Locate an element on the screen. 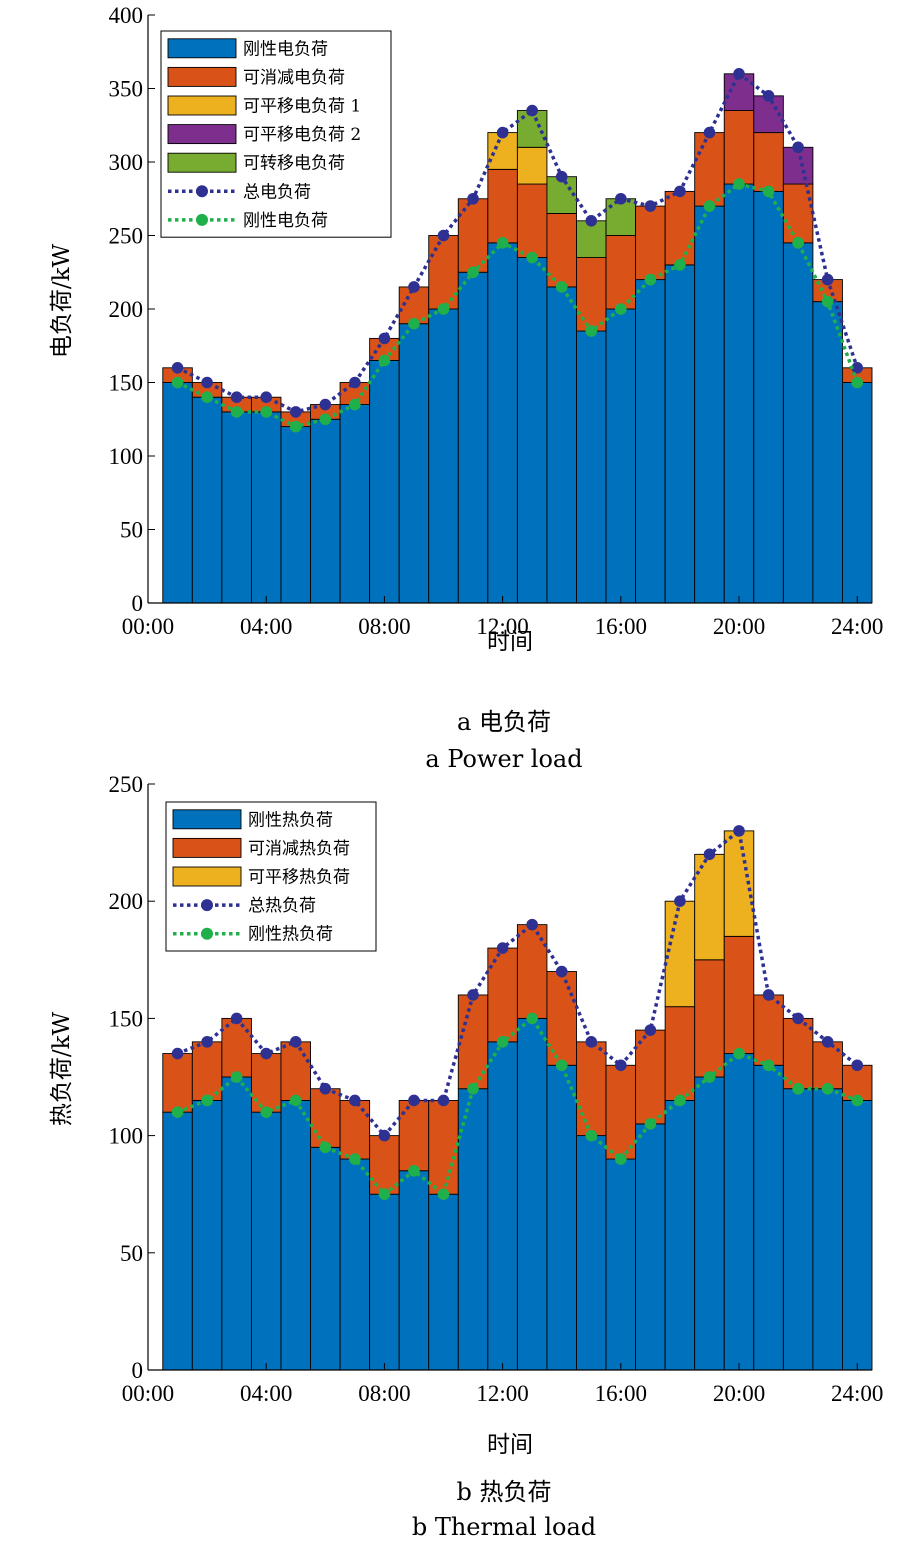 This screenshot has height=1542, width=922. chart-2-point-total-h9 is located at coordinates (414, 1100).